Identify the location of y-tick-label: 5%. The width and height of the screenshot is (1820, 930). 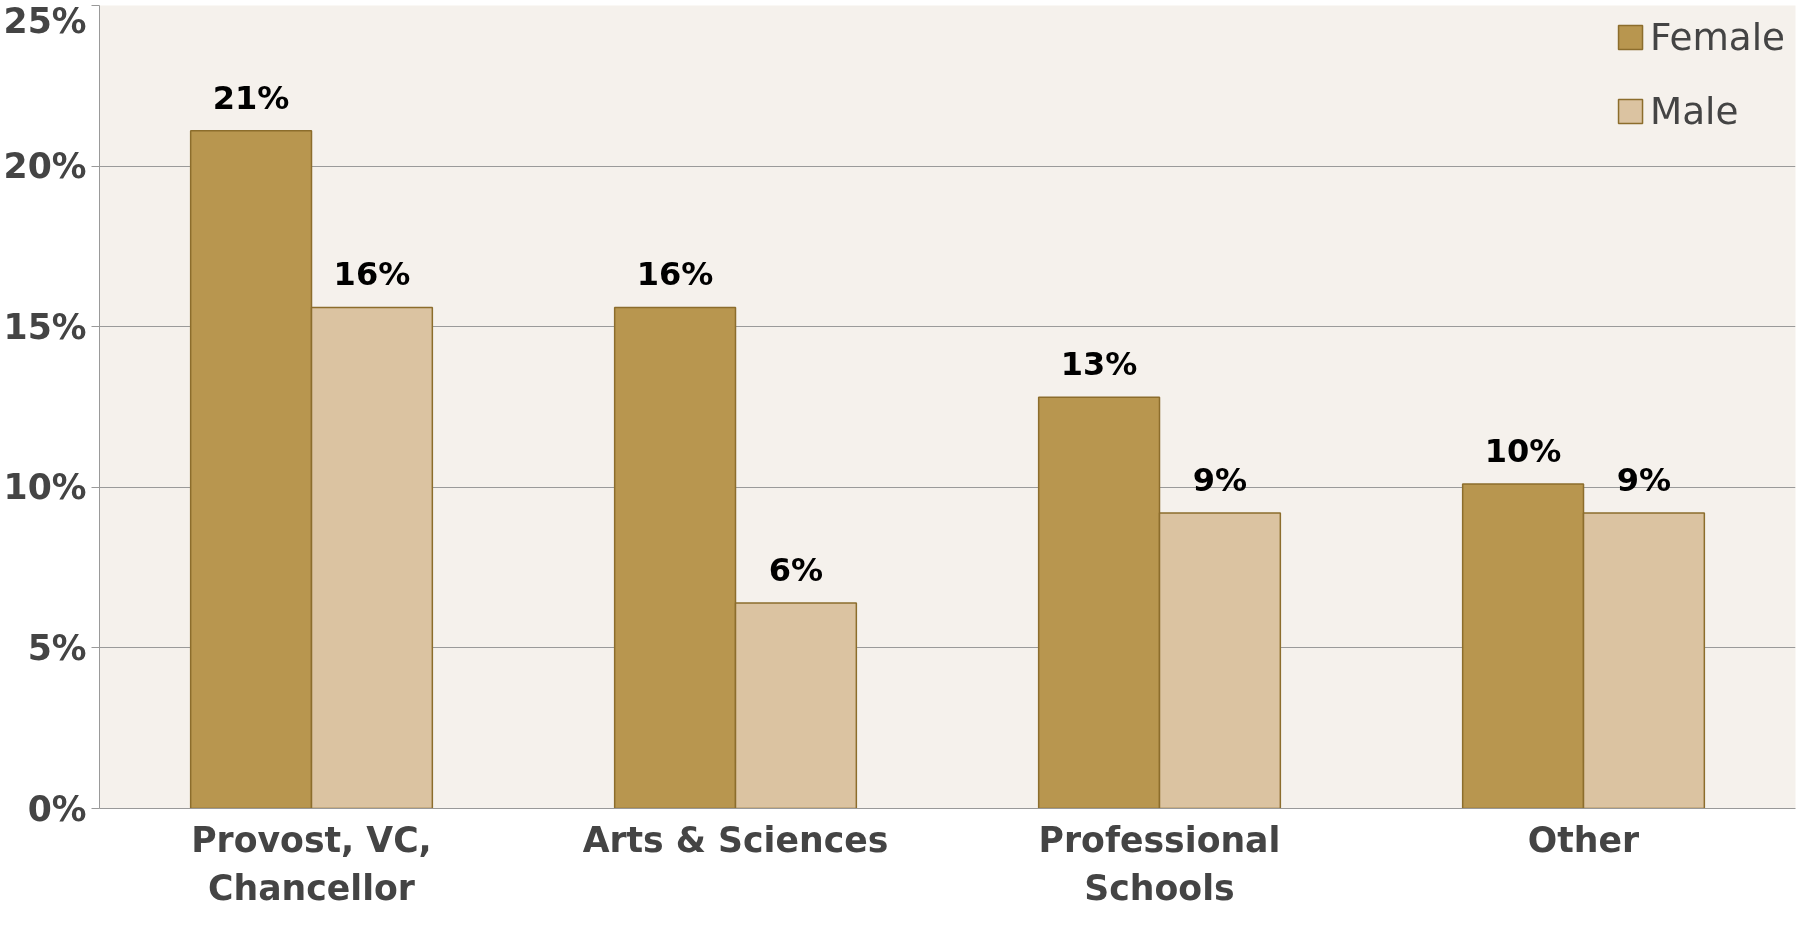
(57, 647).